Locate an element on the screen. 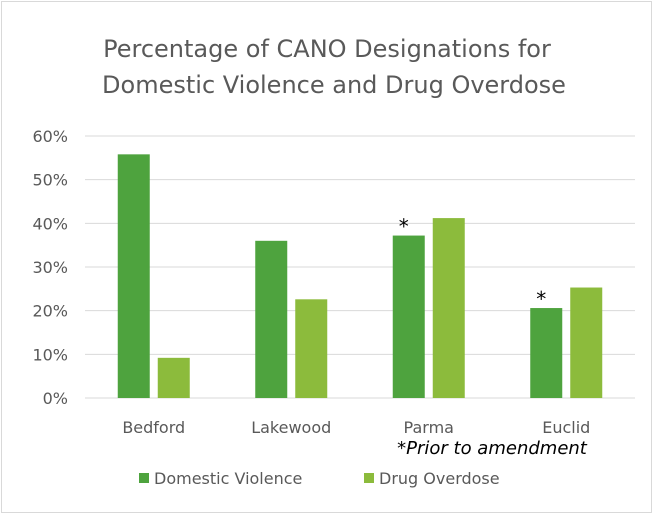 This screenshot has height=516, width=655. chart-title-line-1: Percentage of CANO Designations for is located at coordinates (327, 49).